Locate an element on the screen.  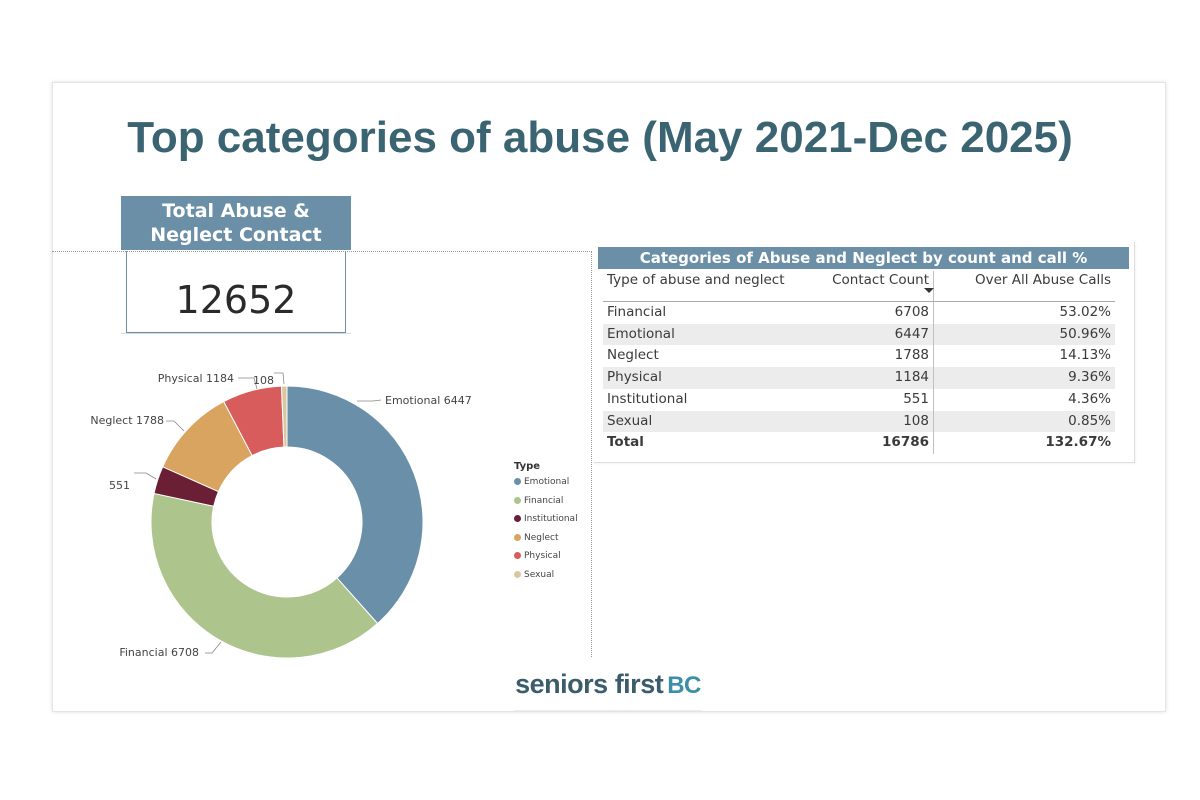
column-header-contact-count: Contact Count is located at coordinates (877, 286).